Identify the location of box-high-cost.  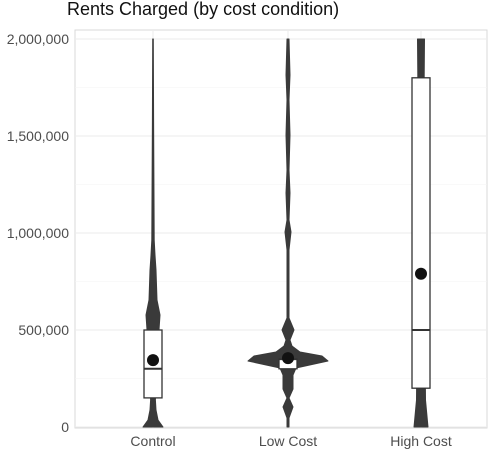
(421, 233).